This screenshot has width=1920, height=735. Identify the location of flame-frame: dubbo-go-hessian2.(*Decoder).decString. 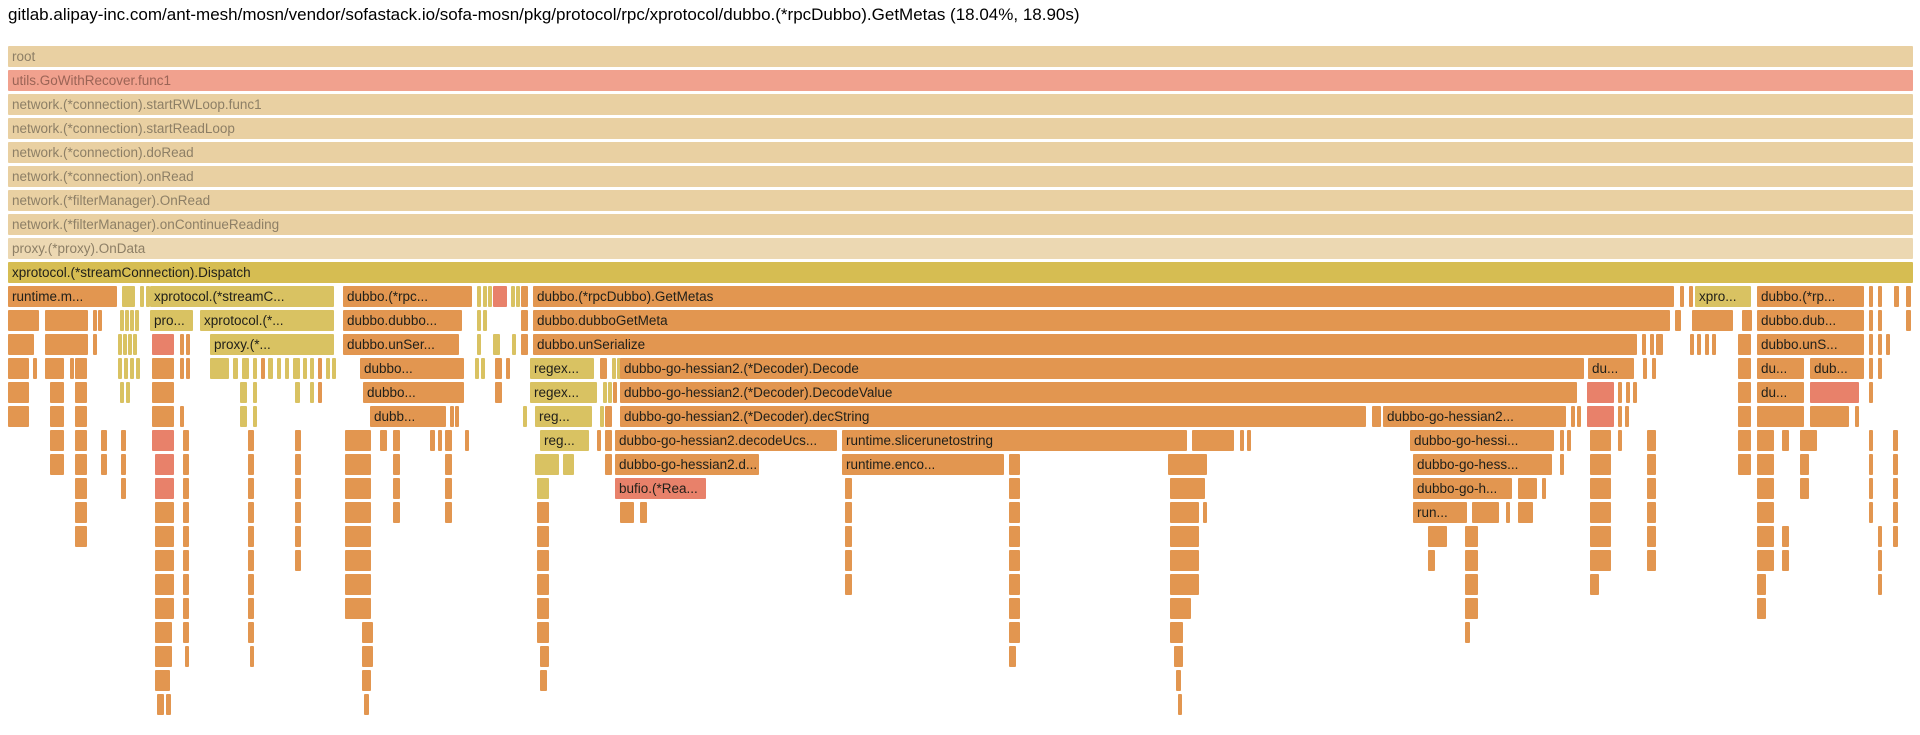
(993, 416).